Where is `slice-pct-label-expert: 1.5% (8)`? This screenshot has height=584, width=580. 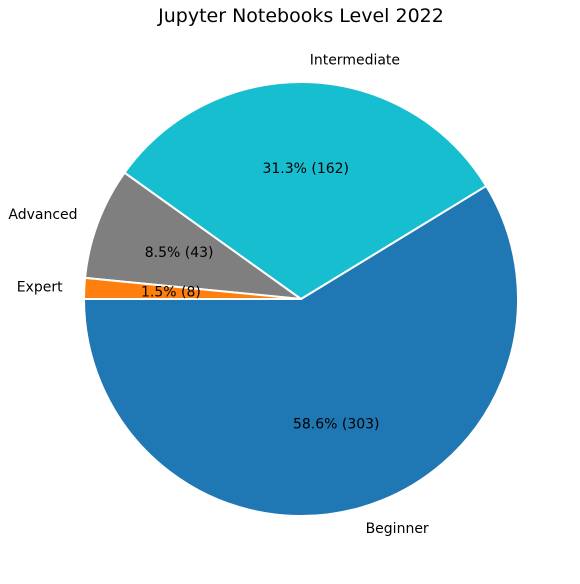 slice-pct-label-expert: 1.5% (8) is located at coordinates (171, 293).